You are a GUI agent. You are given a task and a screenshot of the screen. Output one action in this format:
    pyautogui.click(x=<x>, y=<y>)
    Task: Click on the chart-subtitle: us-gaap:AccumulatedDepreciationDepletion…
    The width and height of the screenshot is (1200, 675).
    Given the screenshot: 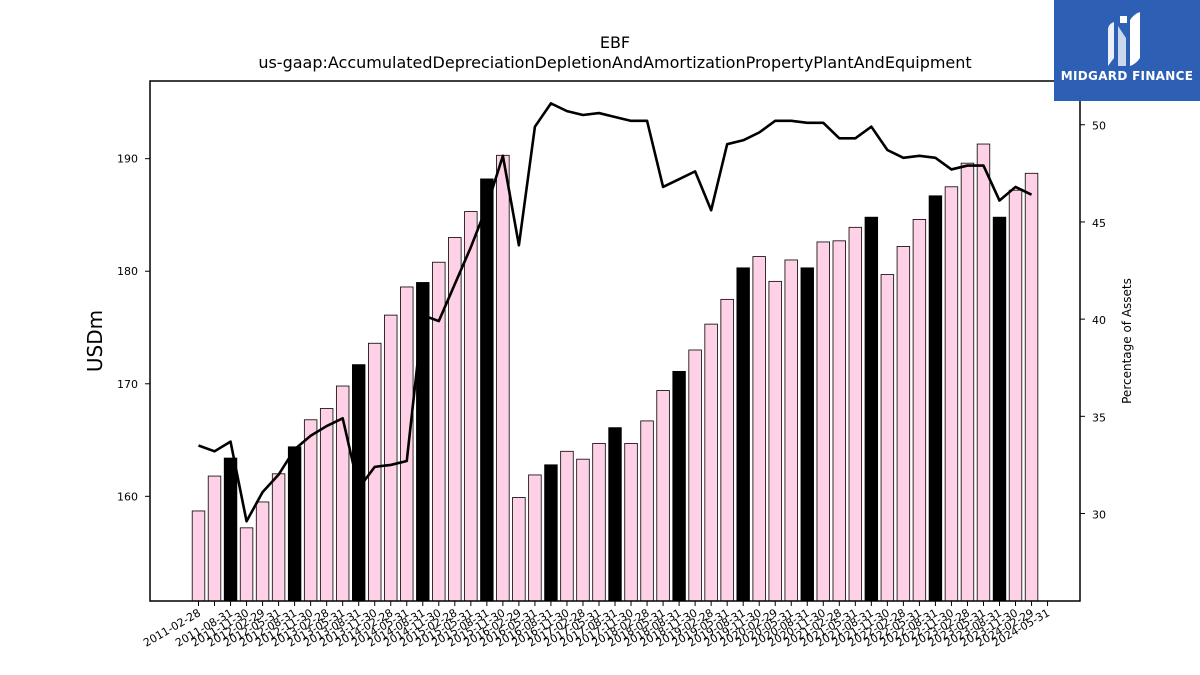 What is the action you would take?
    pyautogui.click(x=614, y=62)
    